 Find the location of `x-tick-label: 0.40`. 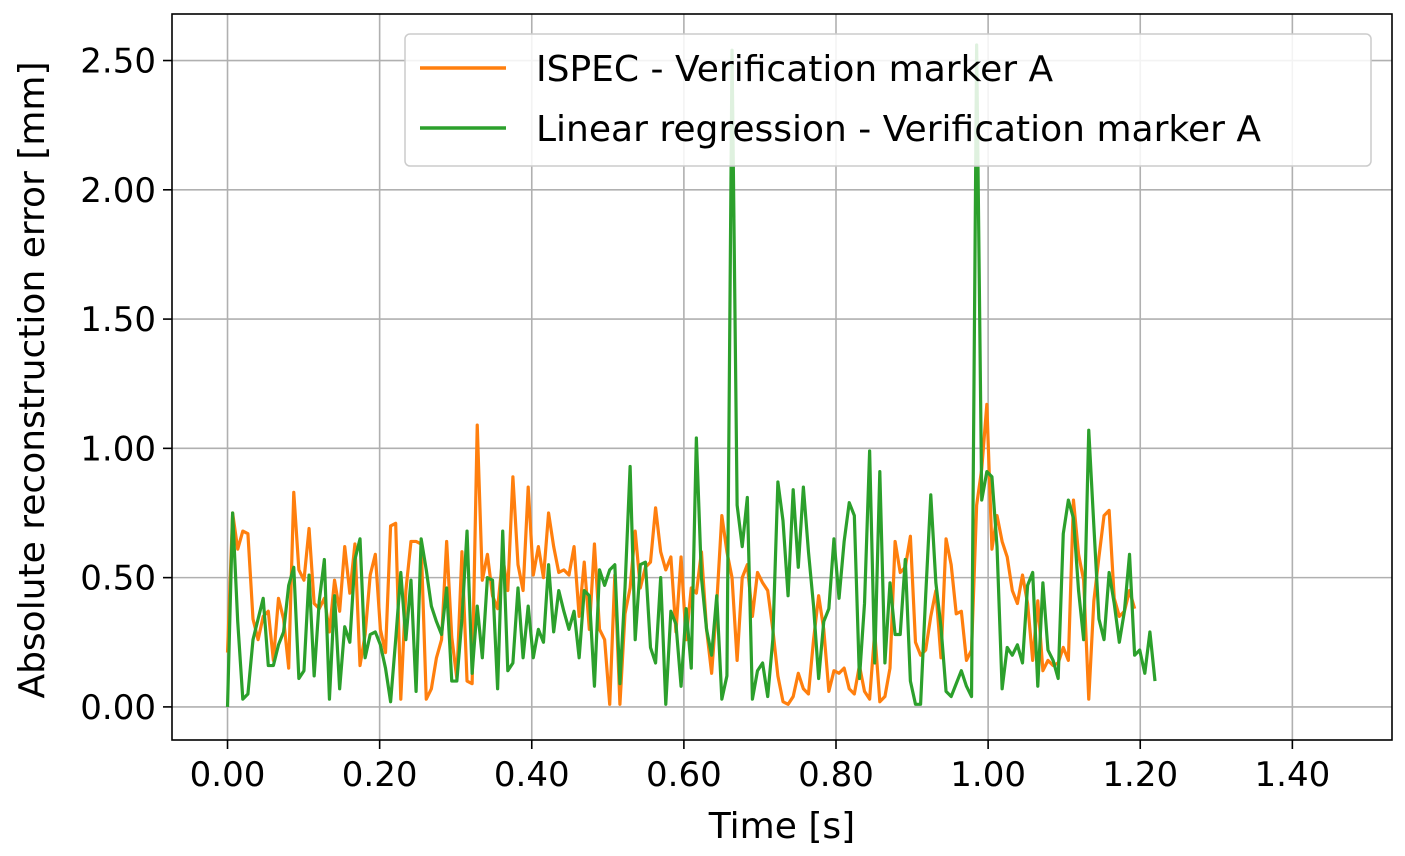

x-tick-label: 0.40 is located at coordinates (532, 775).